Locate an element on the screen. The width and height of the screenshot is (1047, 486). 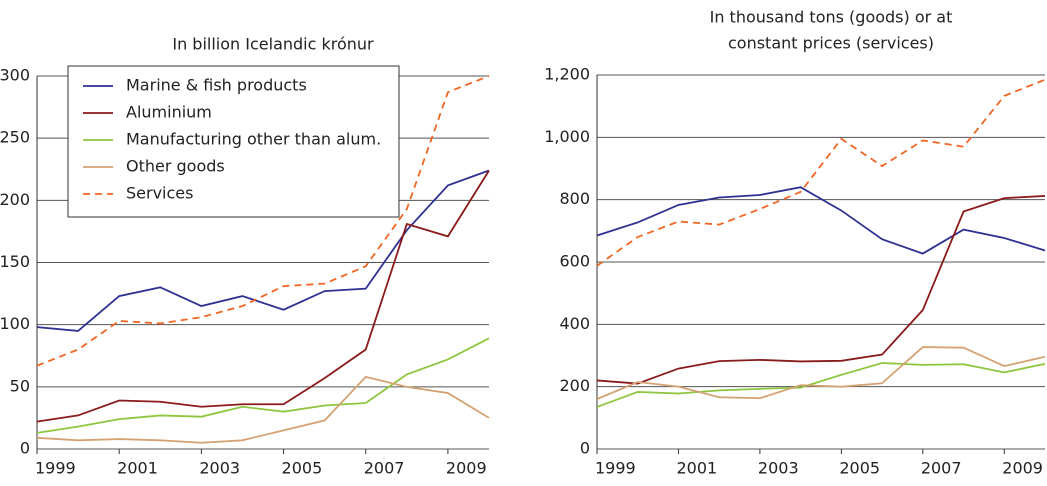
y-tick-label: 1,200 is located at coordinates (567, 74).